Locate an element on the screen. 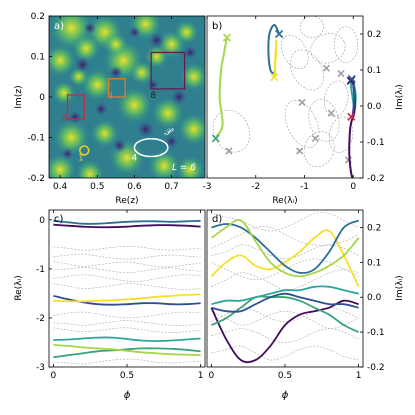  panel-b-xtick-label: -3 is located at coordinates (207, 187).